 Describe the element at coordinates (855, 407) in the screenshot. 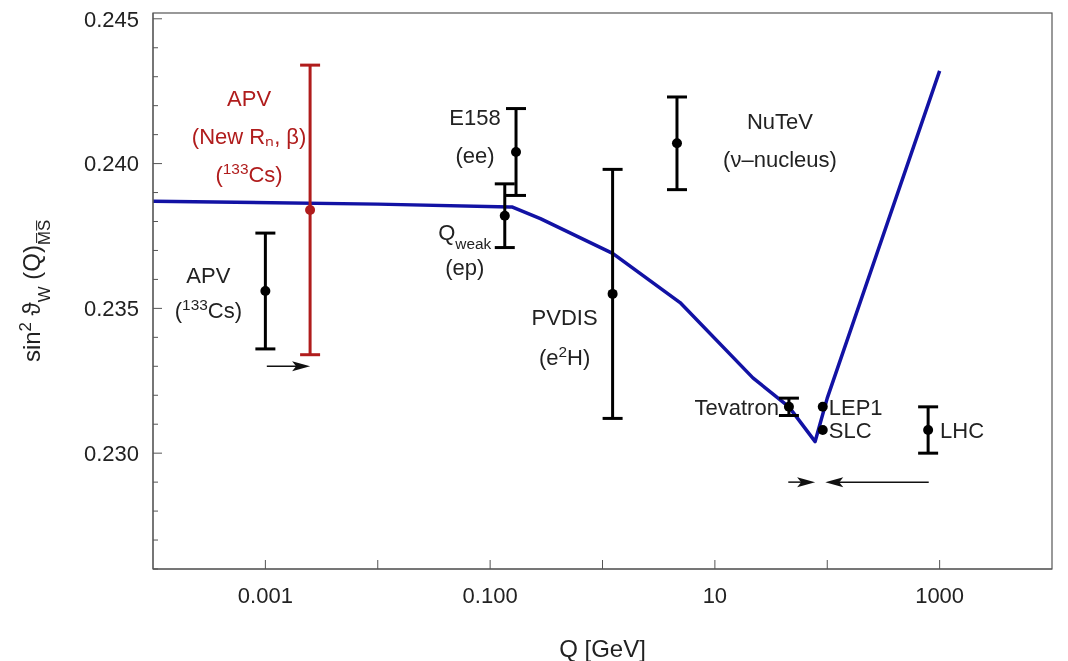

I see `series-label: LEP1` at that location.